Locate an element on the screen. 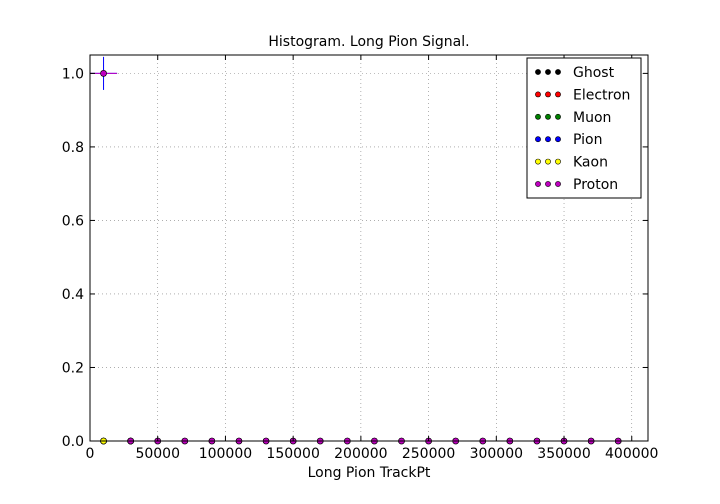 The height and width of the screenshot is (504, 720). x-tick-label: 350000 is located at coordinates (563, 454).